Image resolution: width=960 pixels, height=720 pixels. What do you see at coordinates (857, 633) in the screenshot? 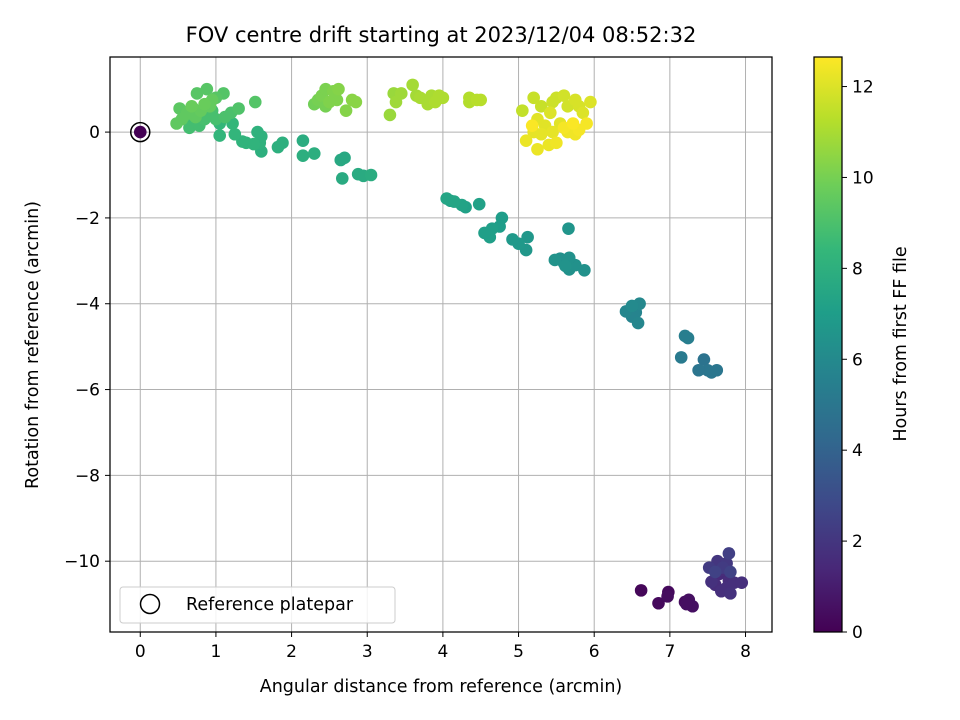
I see `colorbar-tick-label: 0` at bounding box center [857, 633].